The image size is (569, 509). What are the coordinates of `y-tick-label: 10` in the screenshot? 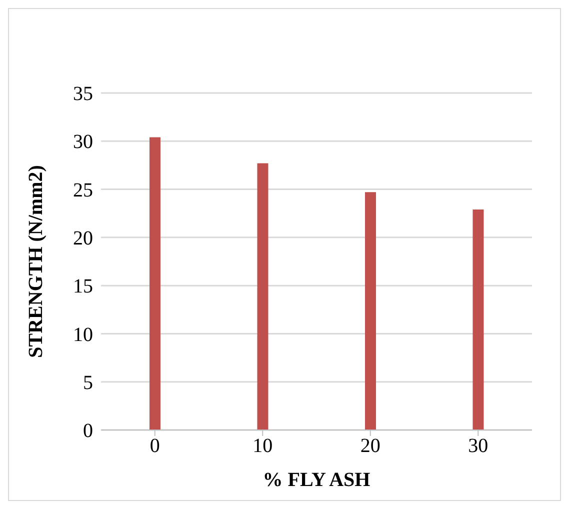 It's located at (83, 335).